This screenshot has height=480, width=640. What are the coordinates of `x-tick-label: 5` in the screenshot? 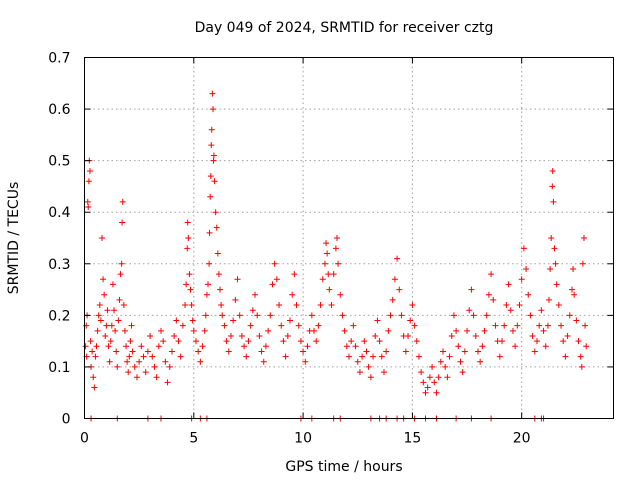 It's located at (193, 439).